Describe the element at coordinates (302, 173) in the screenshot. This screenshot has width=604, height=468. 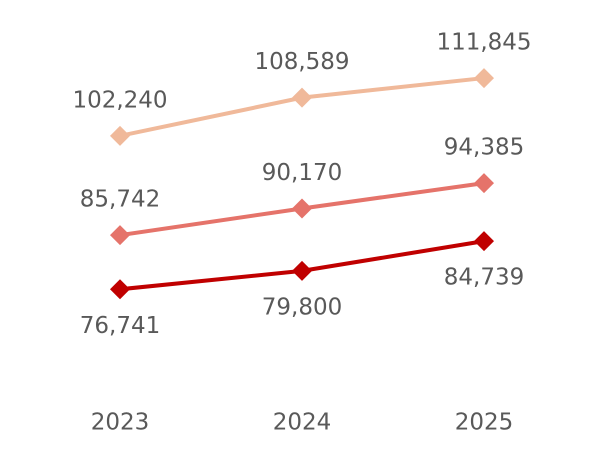
I see `data-label: 90,170` at that location.